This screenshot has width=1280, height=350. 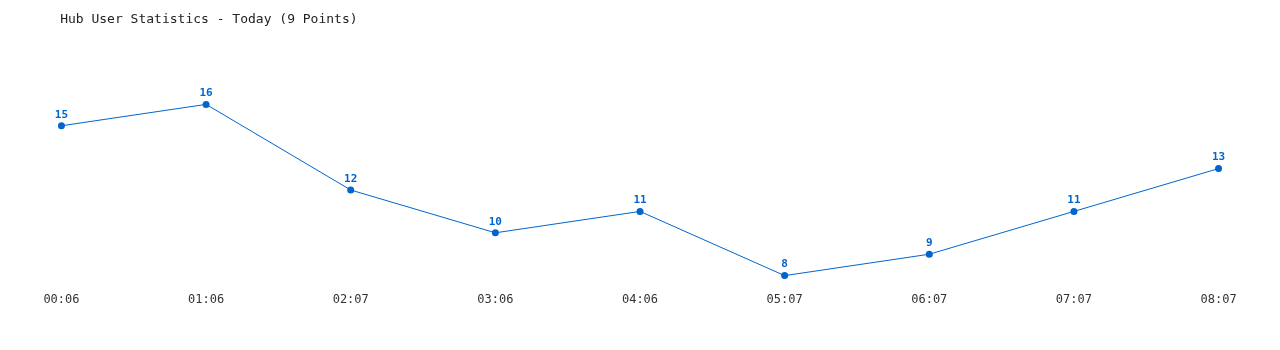 What do you see at coordinates (495, 221) in the screenshot?
I see `data-label: 10` at bounding box center [495, 221].